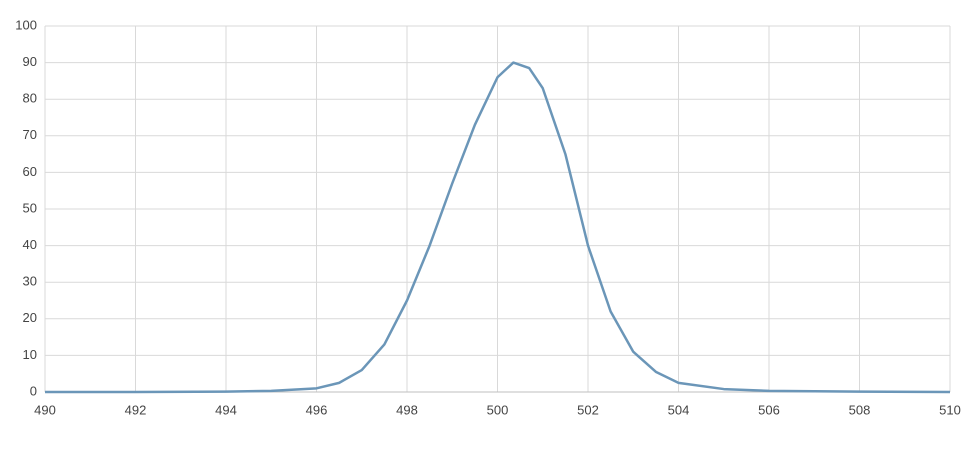 The height and width of the screenshot is (453, 969). Describe the element at coordinates (407, 409) in the screenshot. I see `x-tick-label: 498` at that location.